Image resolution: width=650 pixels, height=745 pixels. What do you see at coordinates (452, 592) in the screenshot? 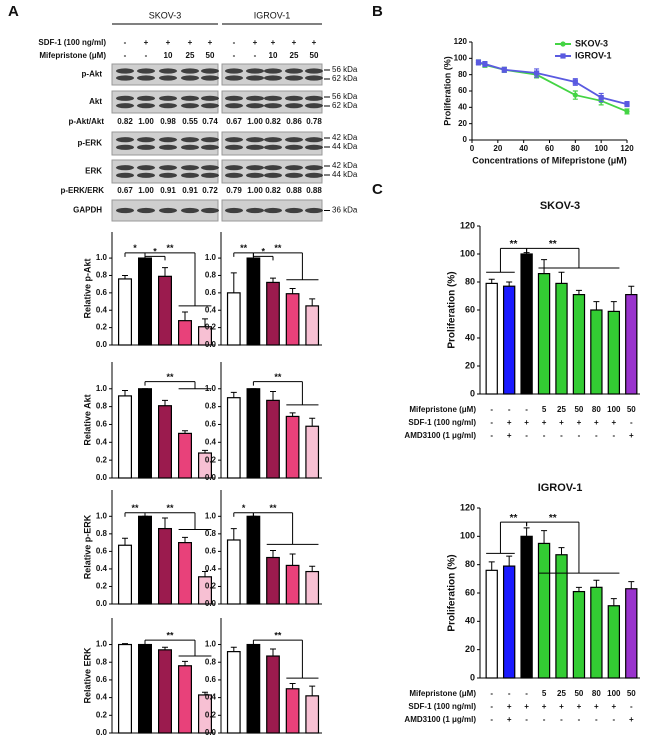
I see `y-axis-title: Proliferation (%)` at bounding box center [452, 592].